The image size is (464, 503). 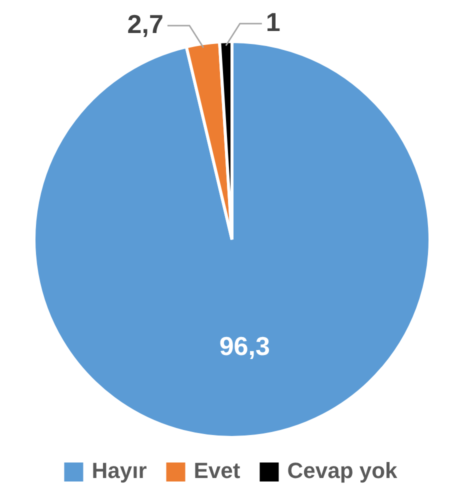 What do you see at coordinates (342, 471) in the screenshot?
I see `legend-label: Cevap yok` at bounding box center [342, 471].